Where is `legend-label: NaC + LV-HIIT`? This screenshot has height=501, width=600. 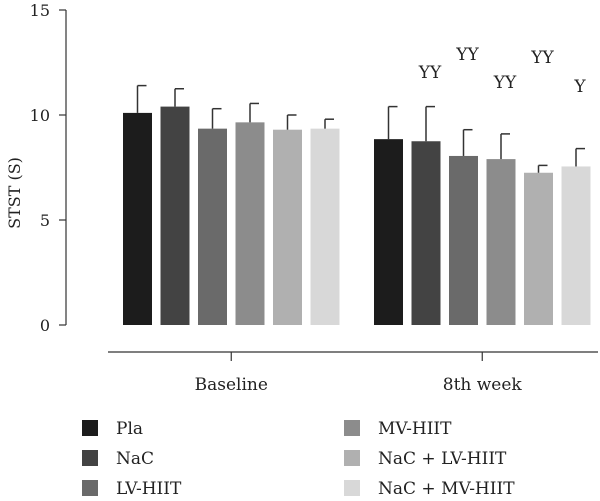 legend-label: NaC + LV-HIIT is located at coordinates (442, 459).